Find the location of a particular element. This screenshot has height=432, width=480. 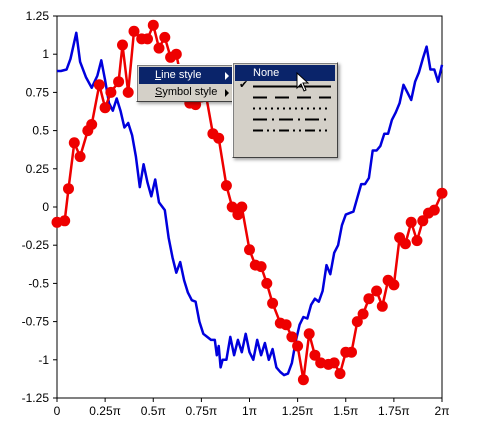

y-tick-label: 1 is located at coordinates (45, 54).